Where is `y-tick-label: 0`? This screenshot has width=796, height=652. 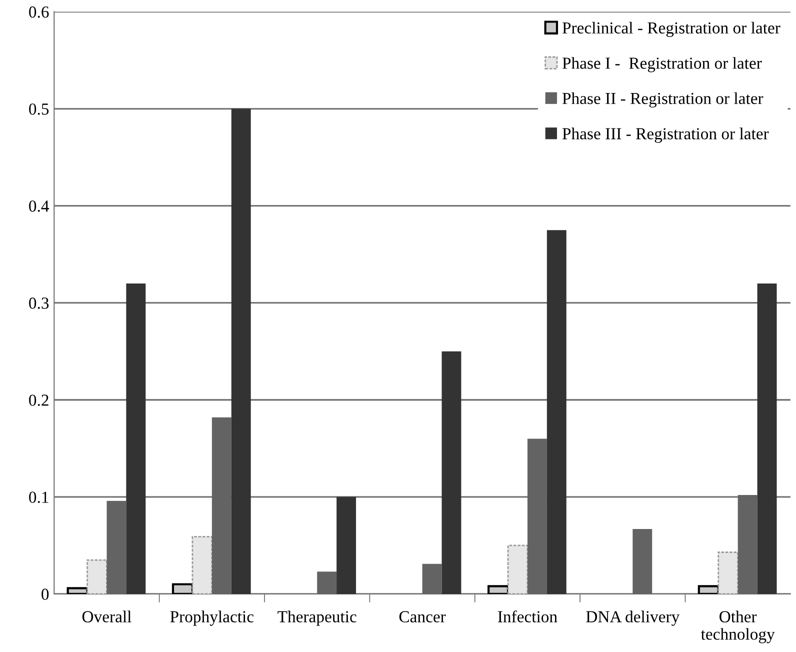 y-tick-label: 0 is located at coordinates (45, 594).